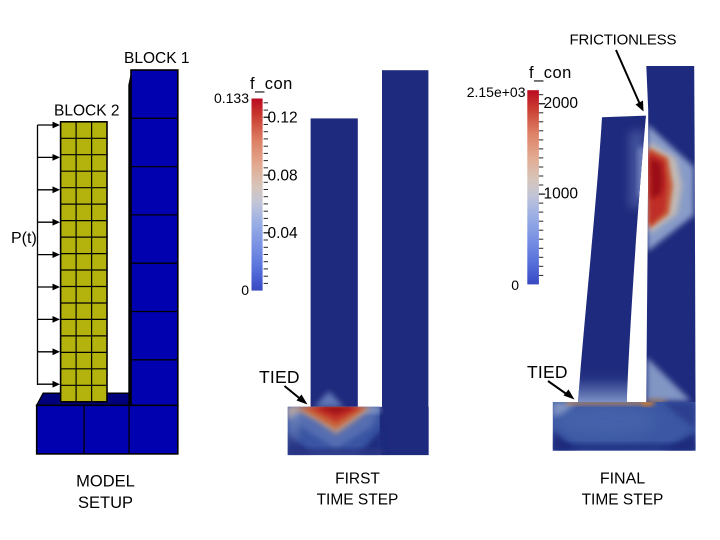  I want to click on svg-text: MODEL, so click(105, 482).